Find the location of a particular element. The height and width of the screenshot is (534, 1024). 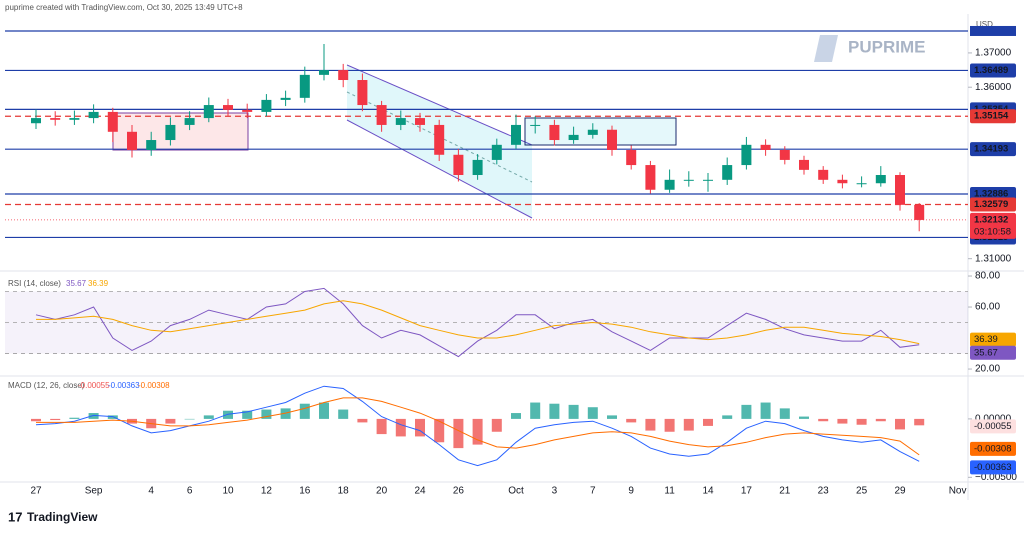

value-label: 36.39 is located at coordinates (986, 339).